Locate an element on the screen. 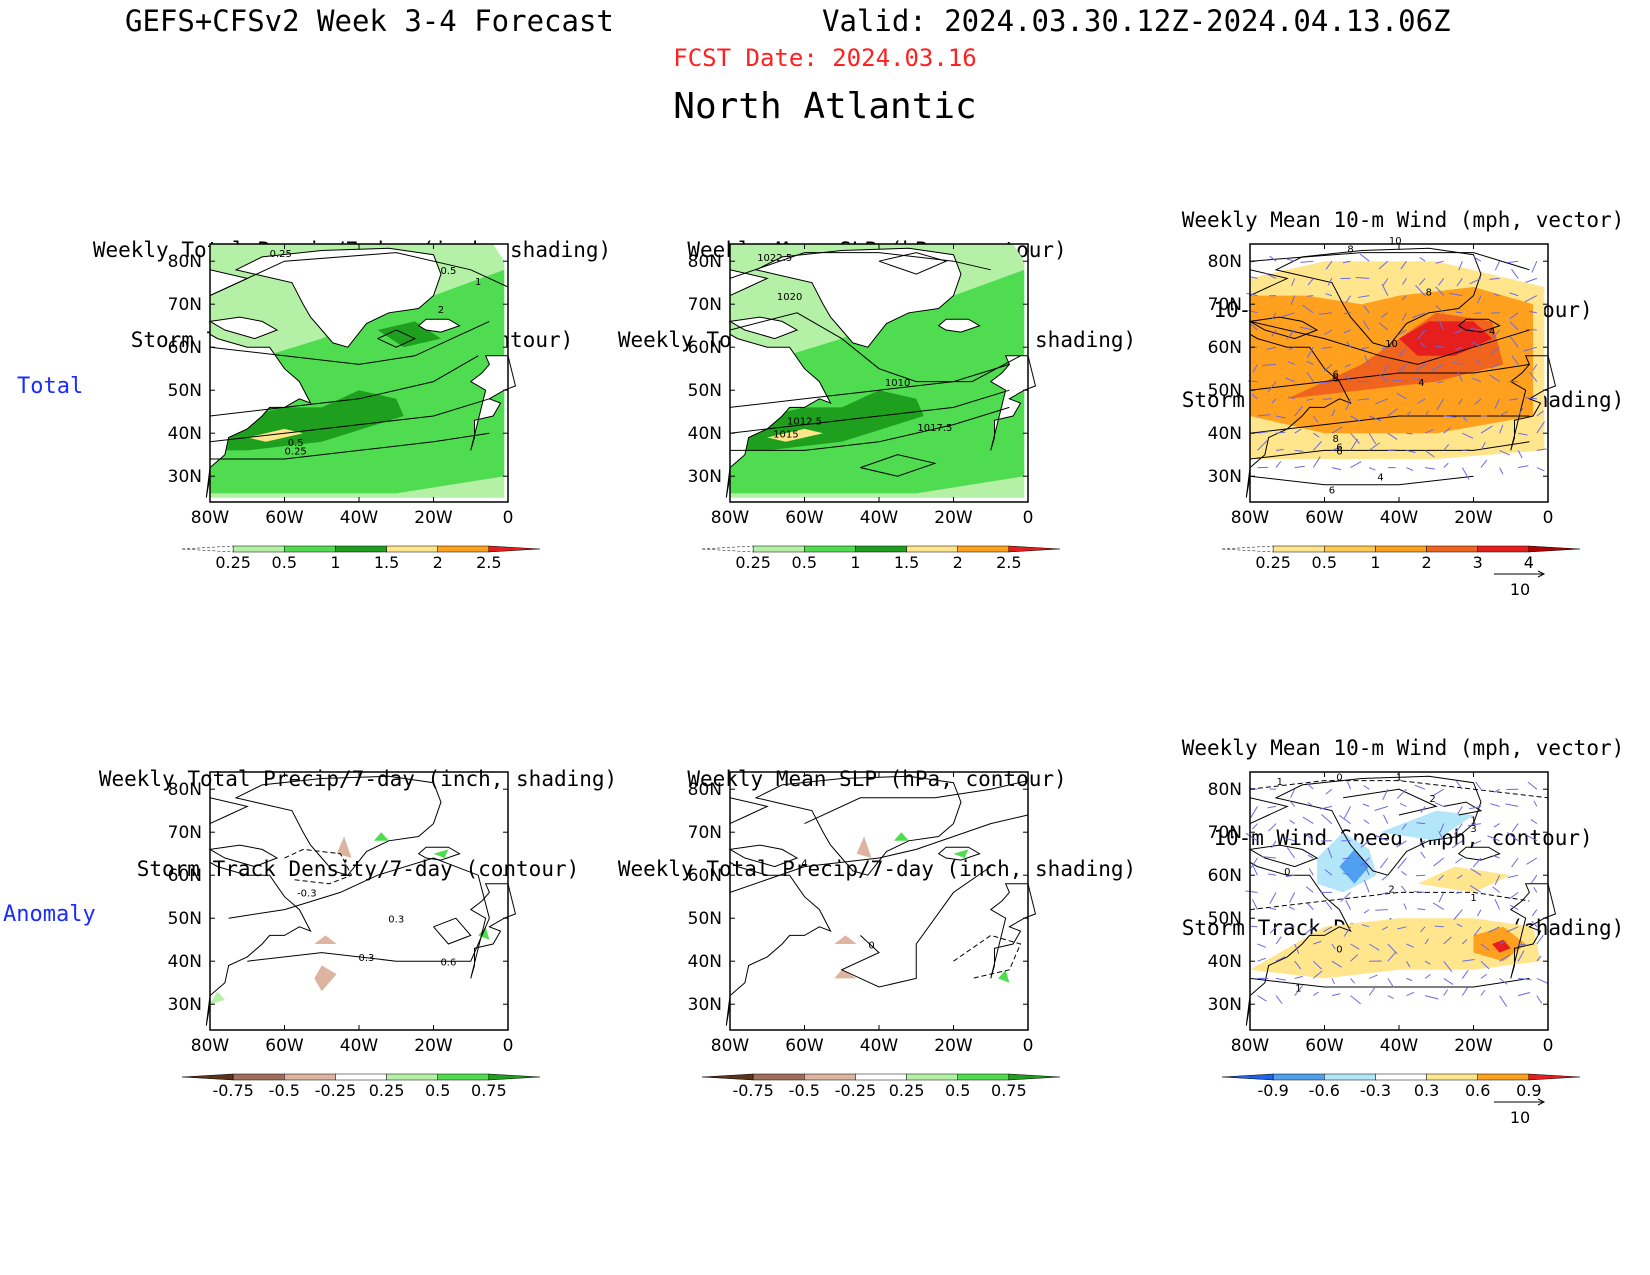 This screenshot has height=1275, width=1650. baffin-island-land is located at coordinates (763, 328).